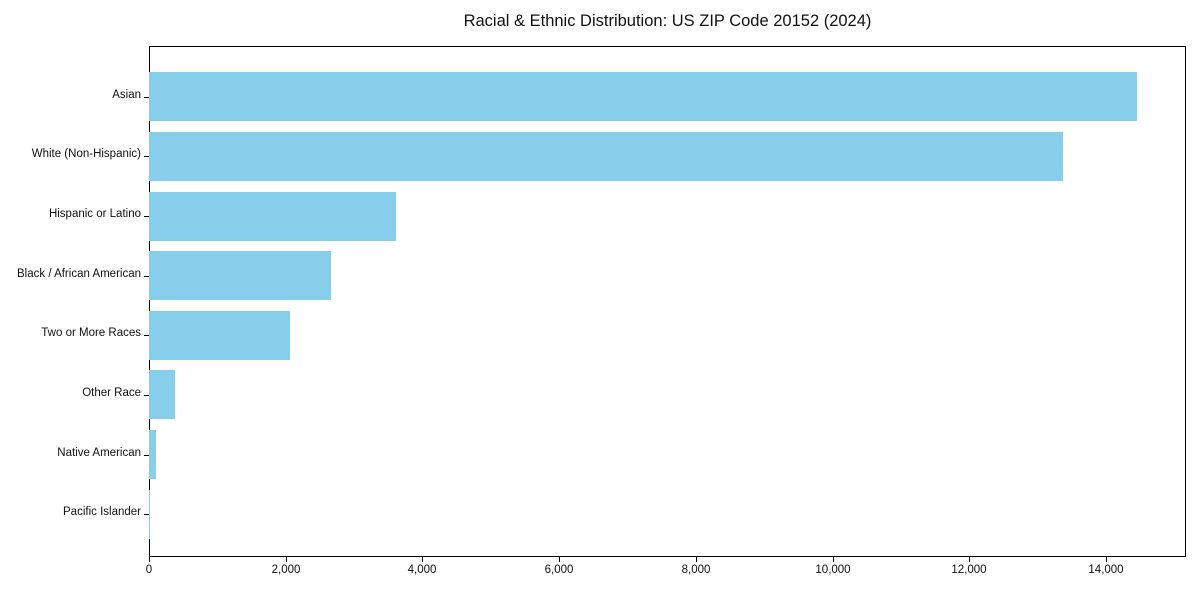  What do you see at coordinates (150, 514) in the screenshot?
I see `bar-pacific-islander` at bounding box center [150, 514].